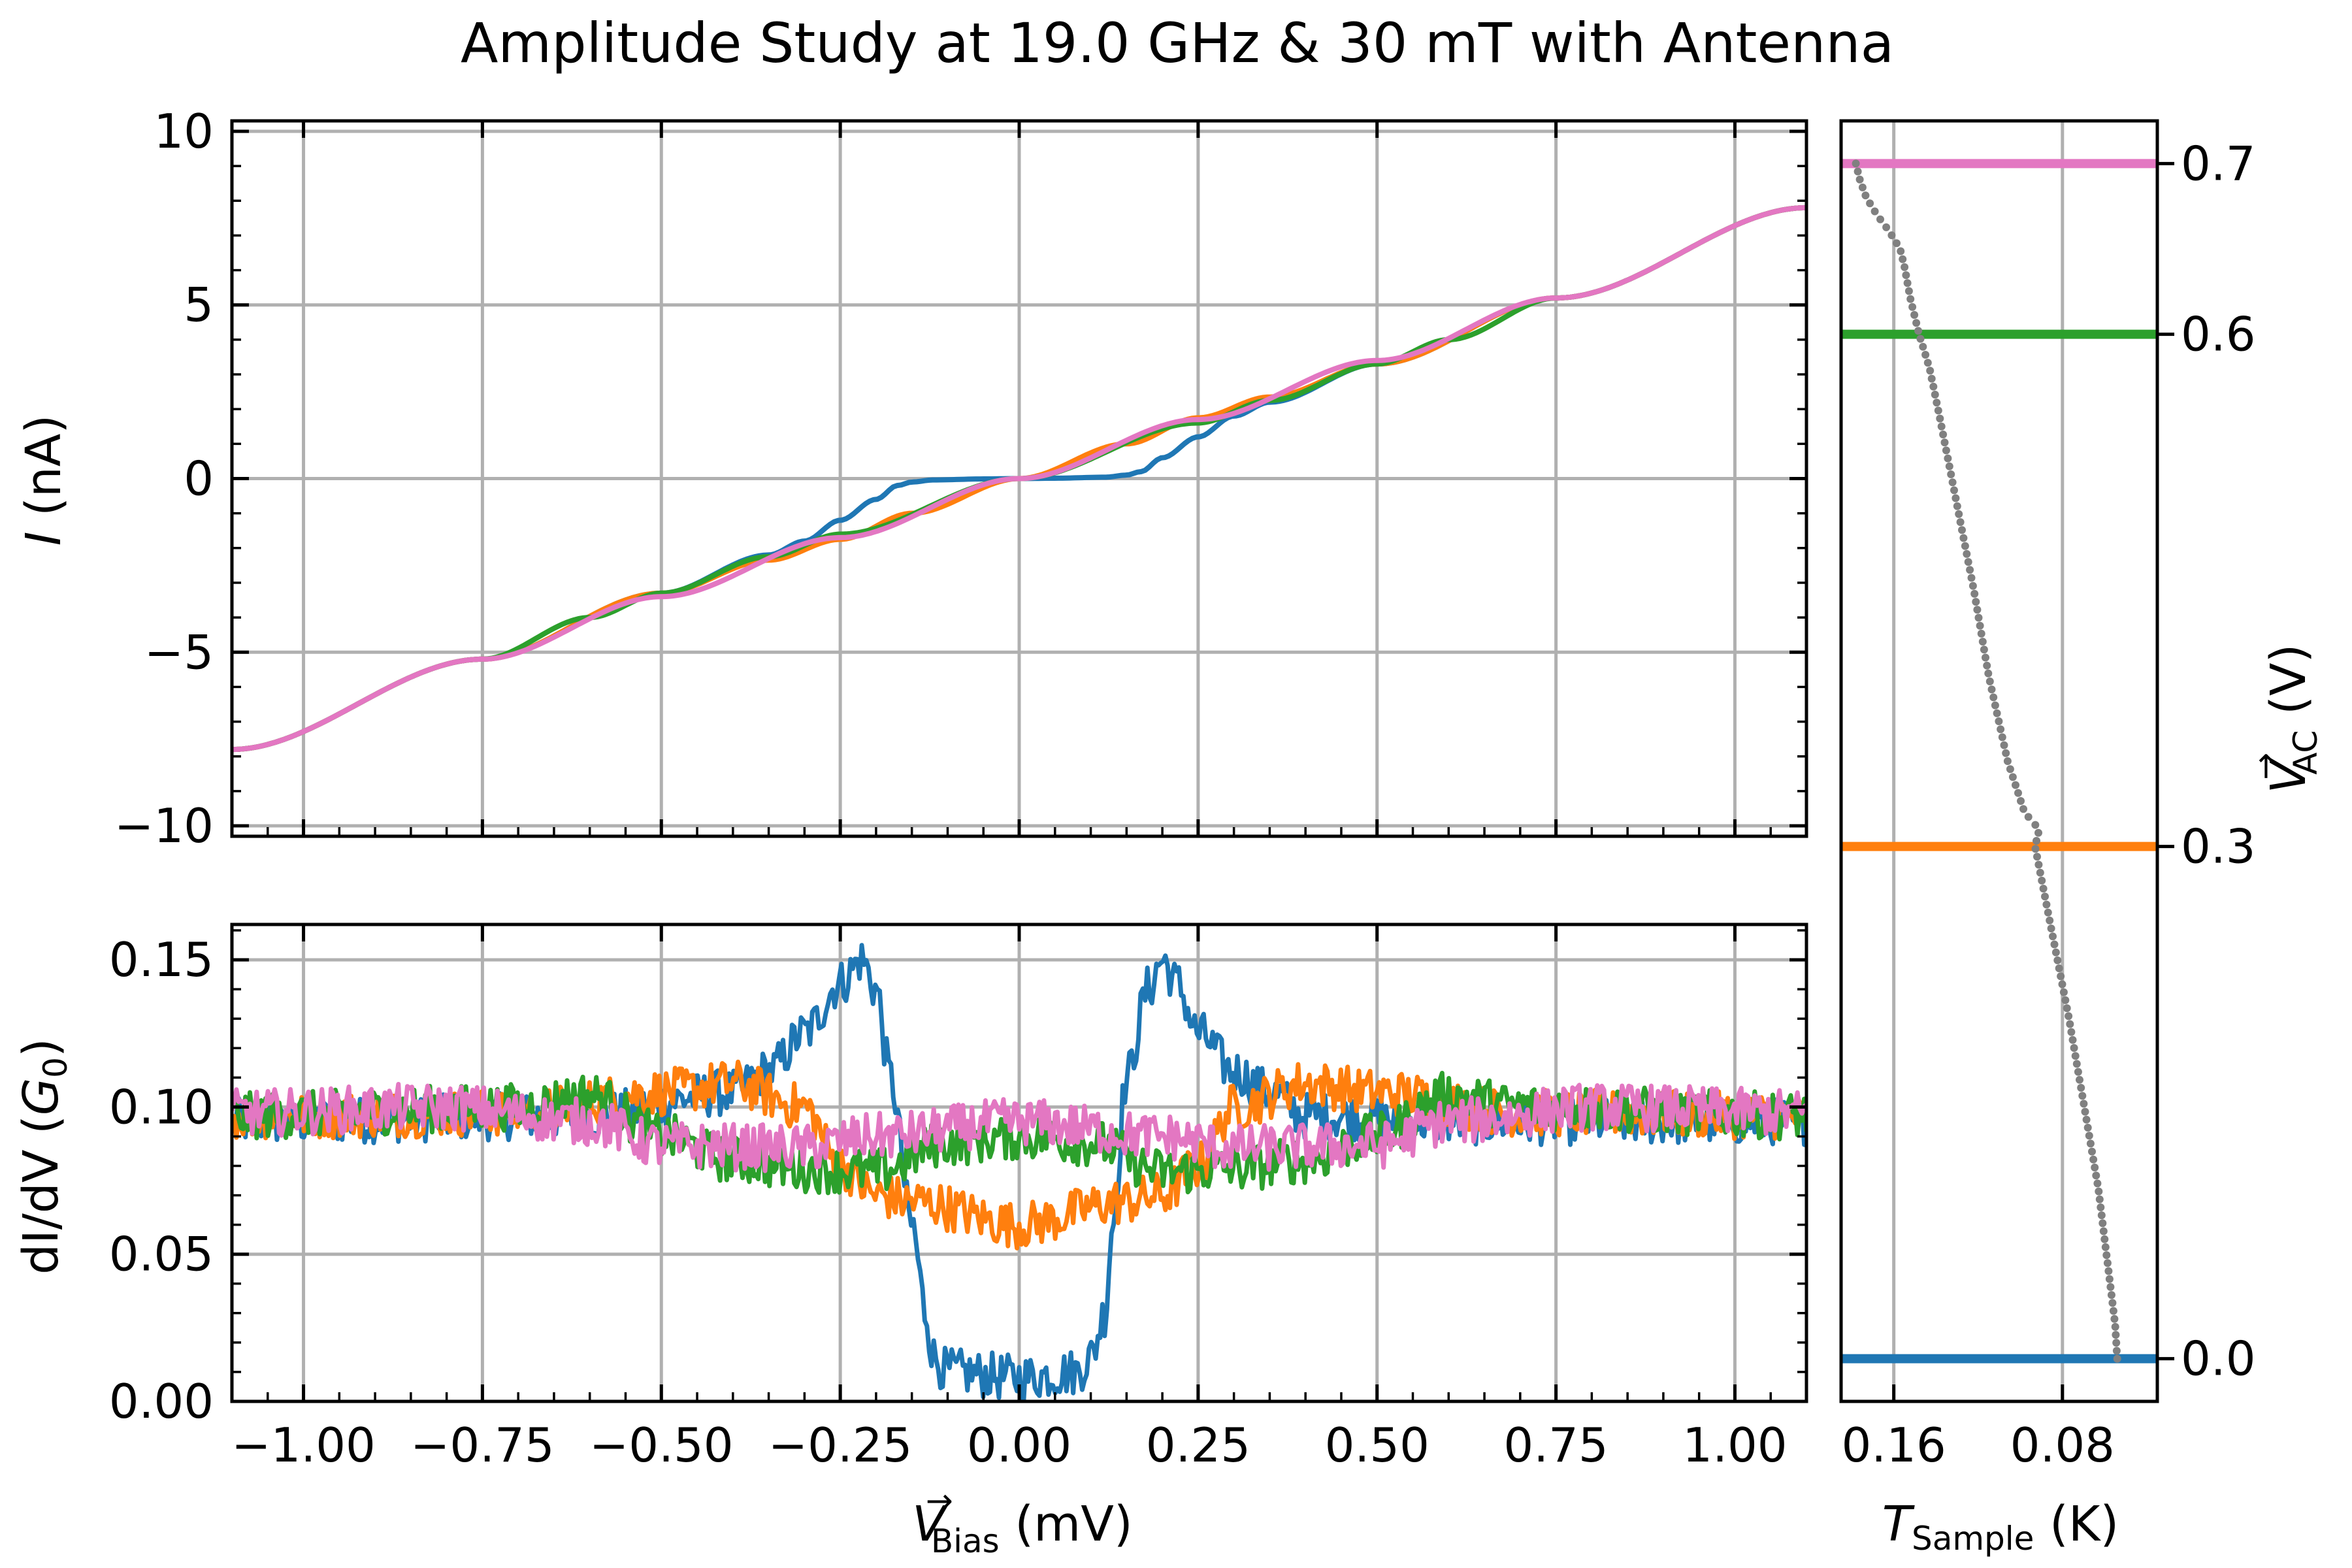 The image size is (2352, 1568). I want to click on didv-xtick-label: 0.25, so click(1198, 1445).